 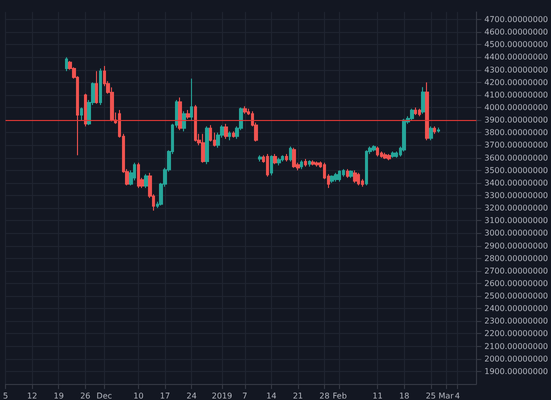 What do you see at coordinates (516, 145) in the screenshot?
I see `y-tick-label: 3700.00000000` at bounding box center [516, 145].